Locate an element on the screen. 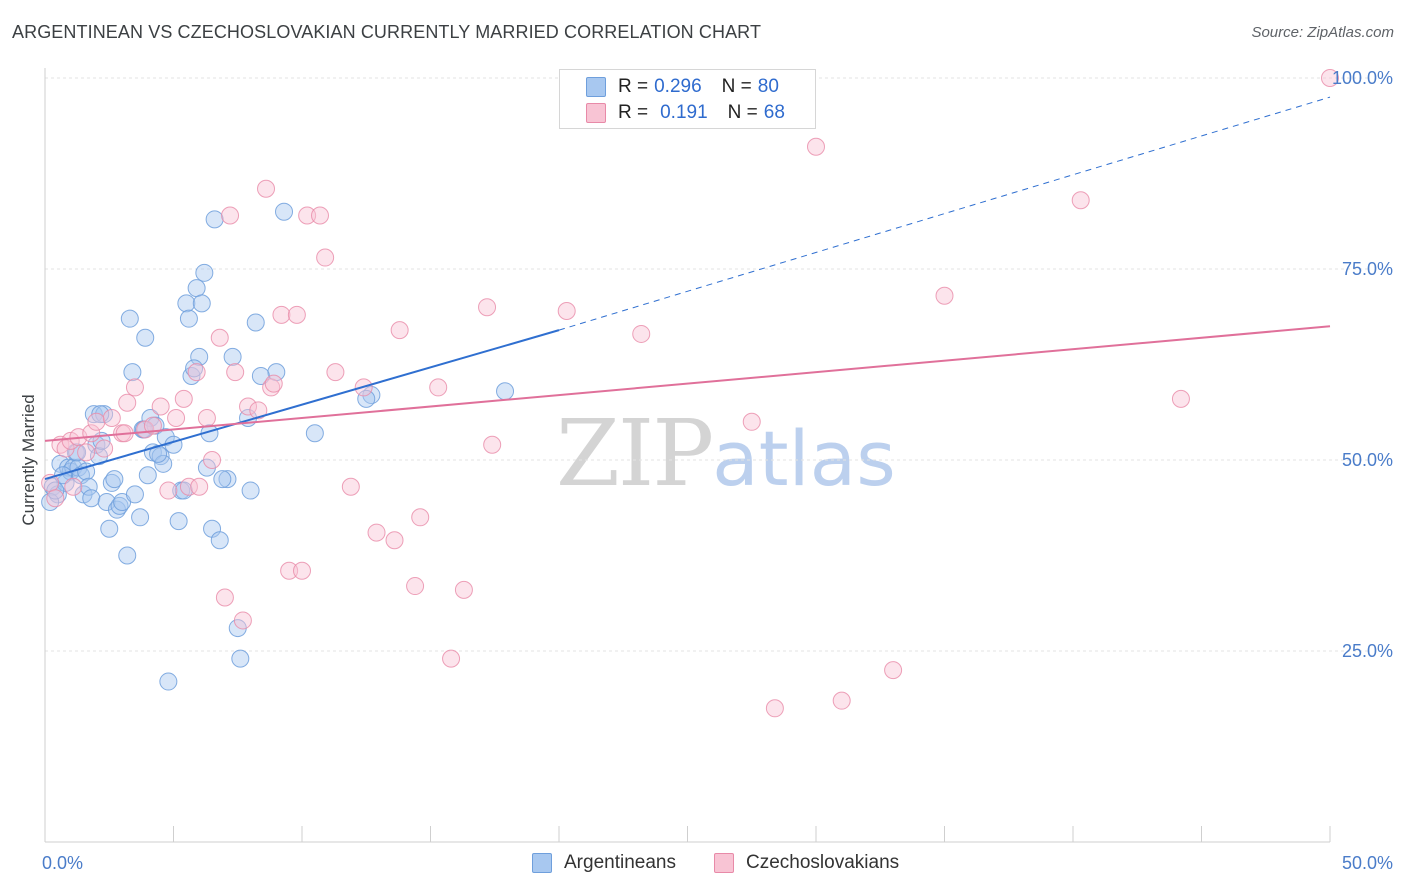  y-tick-label: 75.0% is located at coordinates (1367, 269).